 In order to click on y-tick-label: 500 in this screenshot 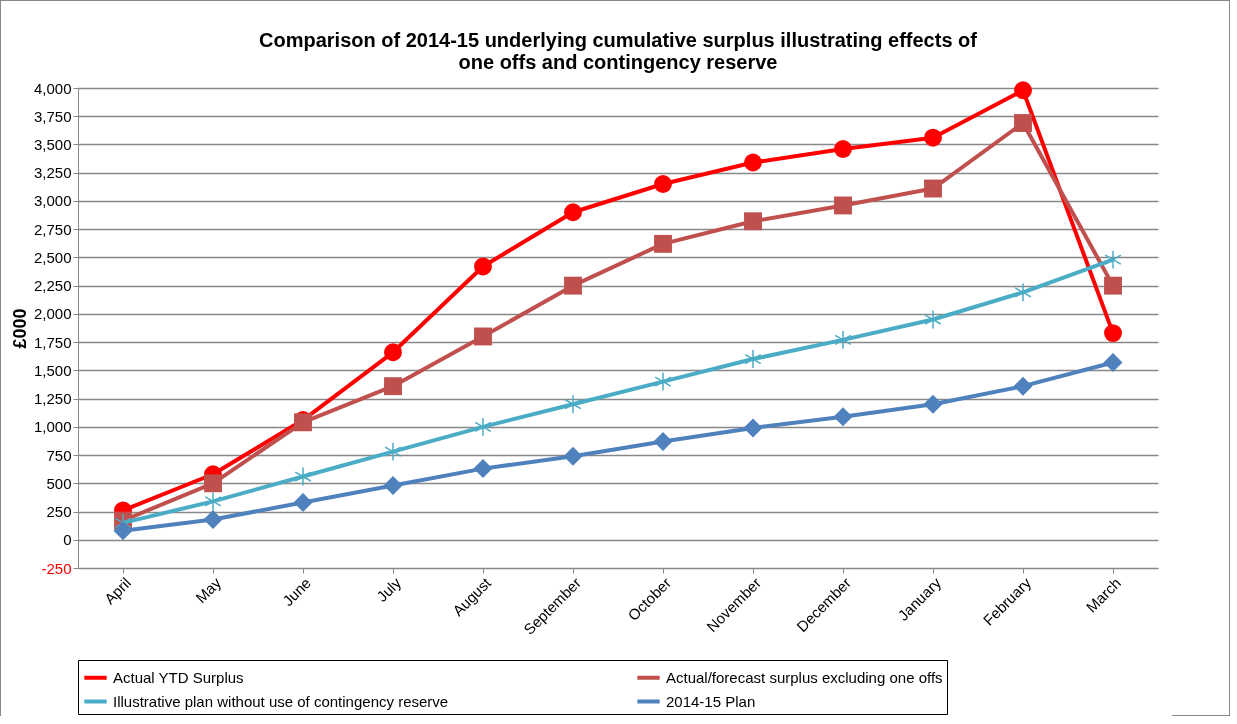, I will do `click(59, 483)`.